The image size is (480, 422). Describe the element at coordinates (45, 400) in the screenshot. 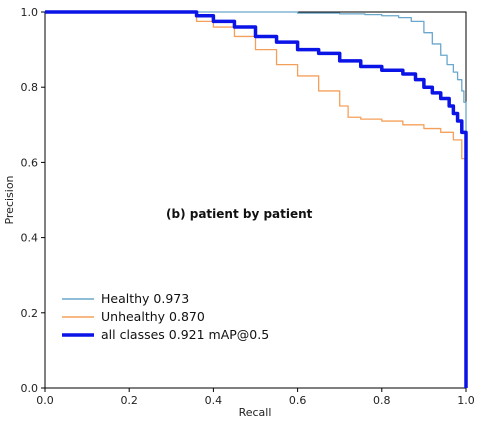

I see `x-tick-label: 0.0` at that location.